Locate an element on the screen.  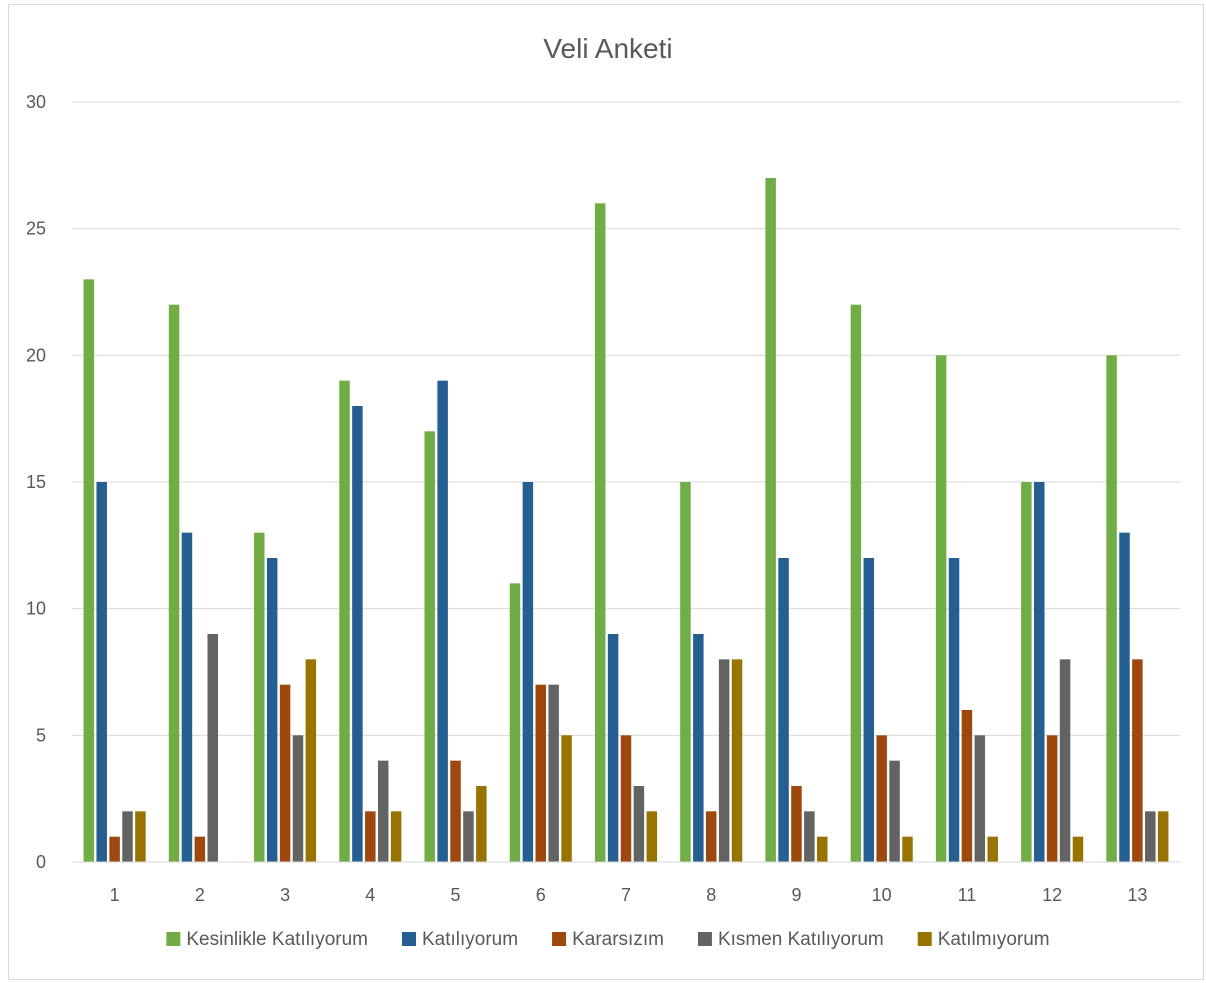
x-tick-label: 12 is located at coordinates (1052, 895).